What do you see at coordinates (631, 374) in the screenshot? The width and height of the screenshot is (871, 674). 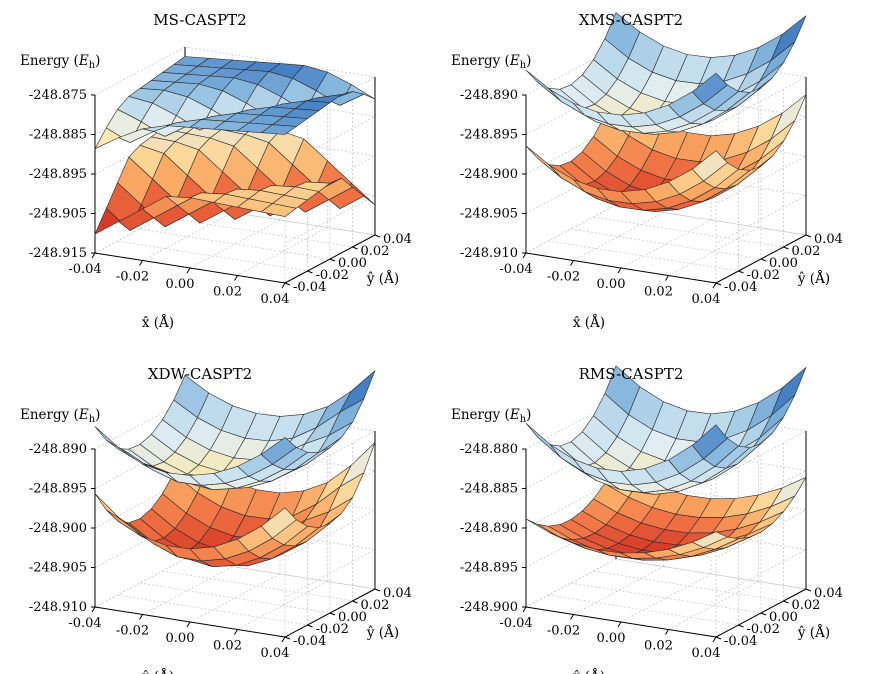 I see `panel-title: RMS-CASPT2` at bounding box center [631, 374].